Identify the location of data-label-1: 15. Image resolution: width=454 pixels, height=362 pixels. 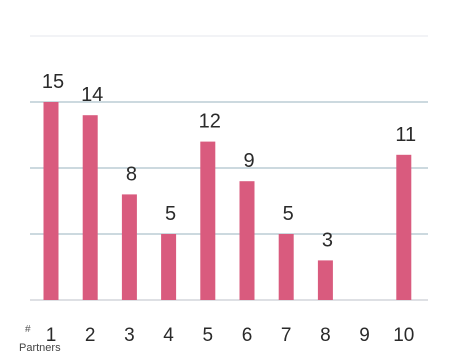
(53, 82).